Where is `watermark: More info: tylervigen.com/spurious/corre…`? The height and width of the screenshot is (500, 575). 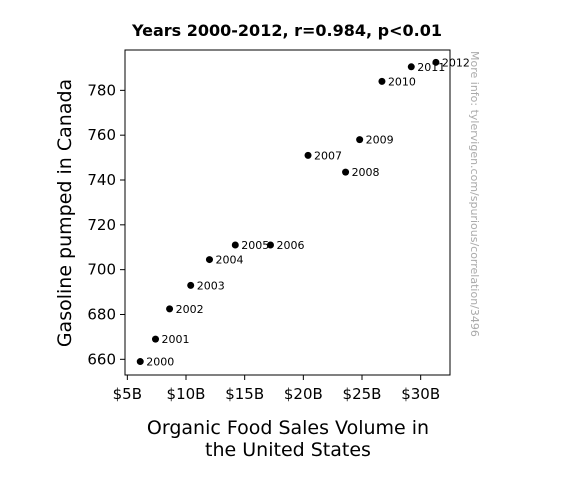 watermark: More info: tylervigen.com/spurious/corre… is located at coordinates (474, 194).